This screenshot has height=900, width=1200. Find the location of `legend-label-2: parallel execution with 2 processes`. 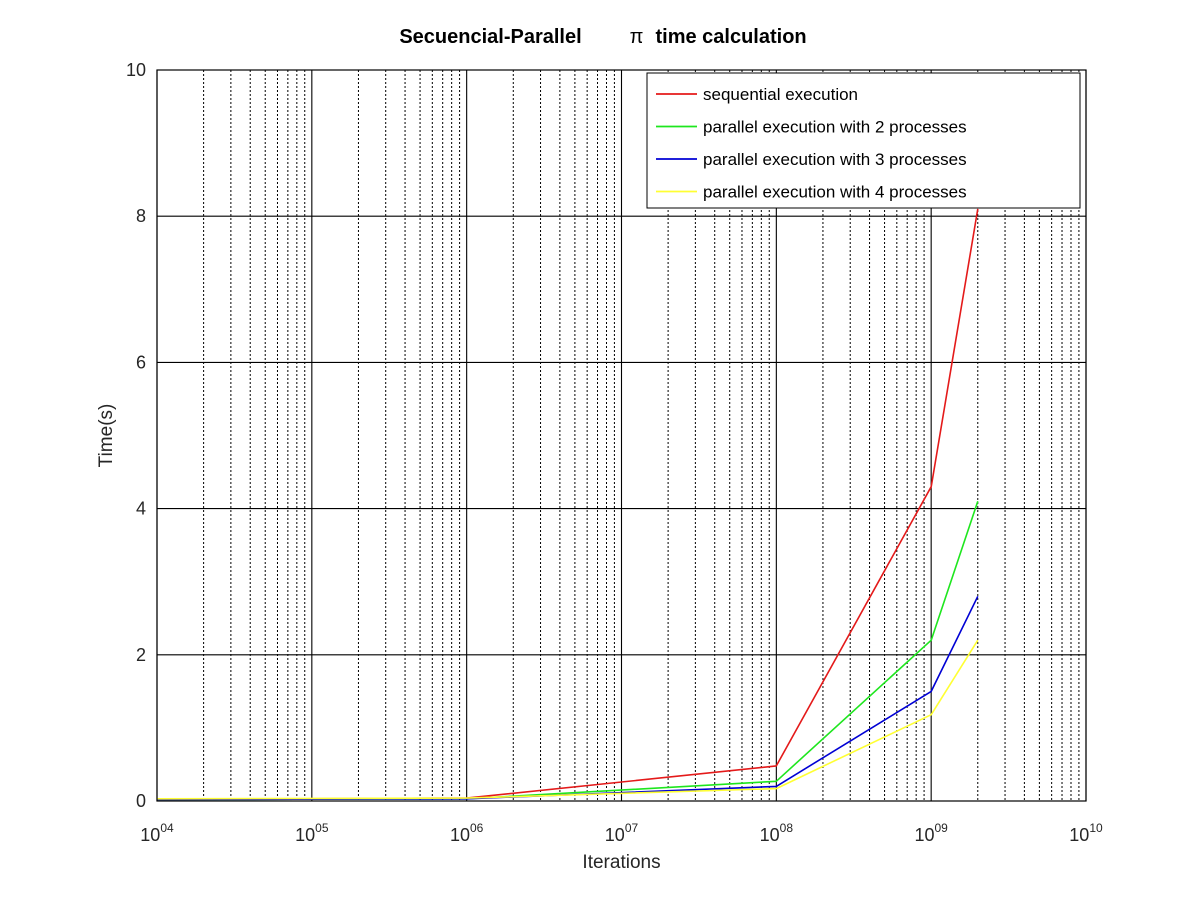

legend-label-2: parallel execution with 2 processes is located at coordinates (835, 127).